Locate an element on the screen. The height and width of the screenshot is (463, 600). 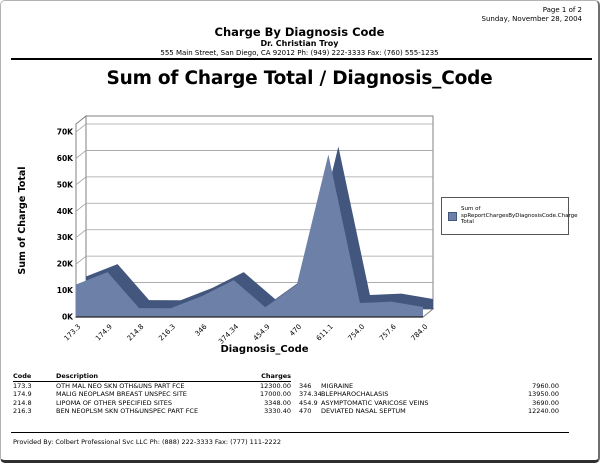
x-tick-label: 173.3 is located at coordinates (73, 333).